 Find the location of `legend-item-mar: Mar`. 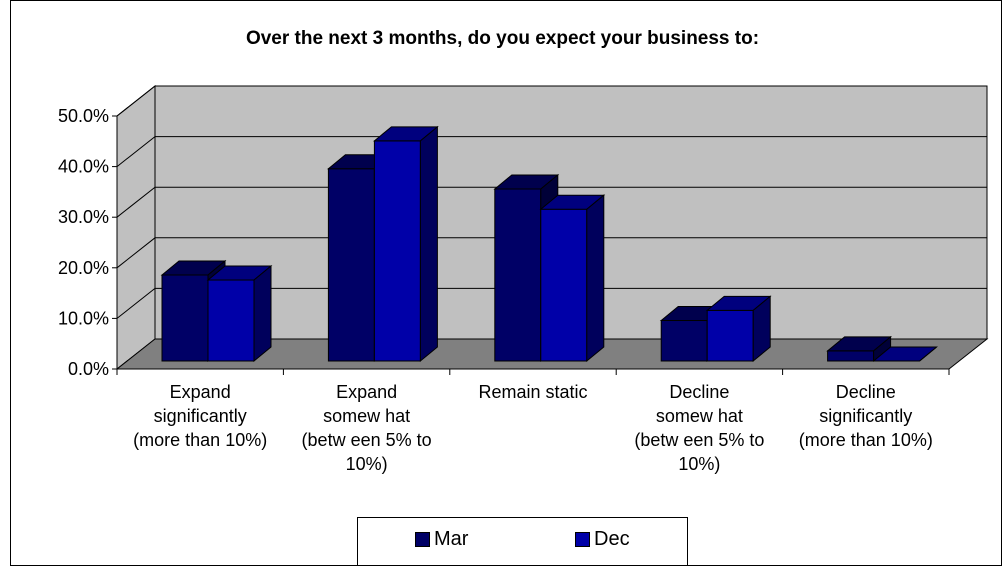

legend-item-mar: Mar is located at coordinates (441, 539).